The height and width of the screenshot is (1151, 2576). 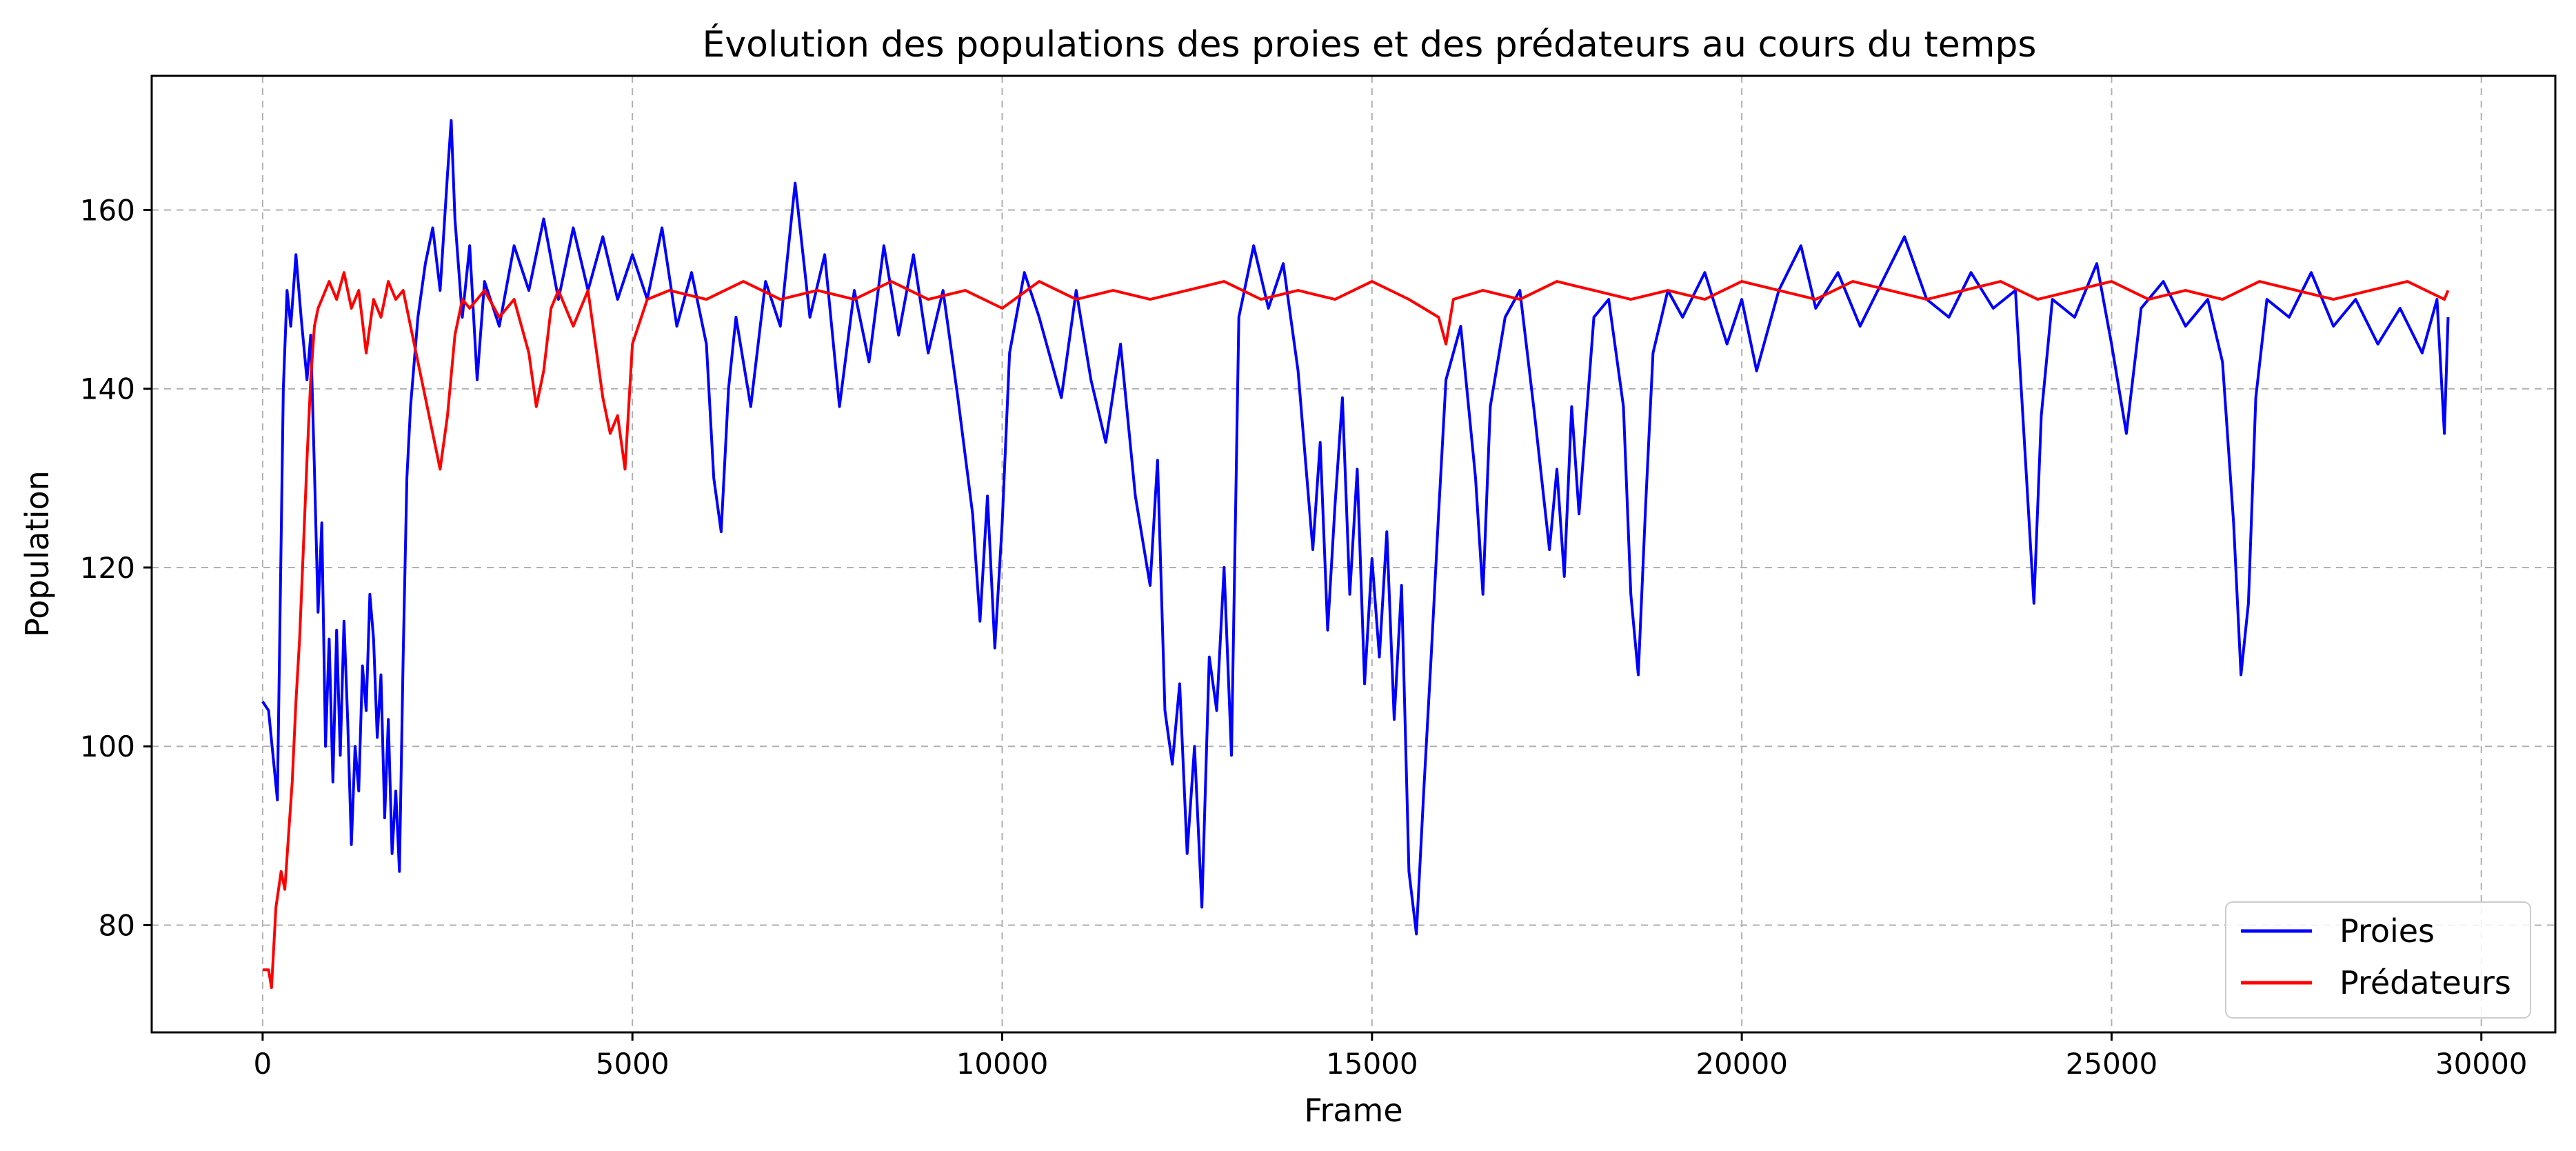 What do you see at coordinates (1372, 1064) in the screenshot?
I see `x-tick-label: 15000` at bounding box center [1372, 1064].